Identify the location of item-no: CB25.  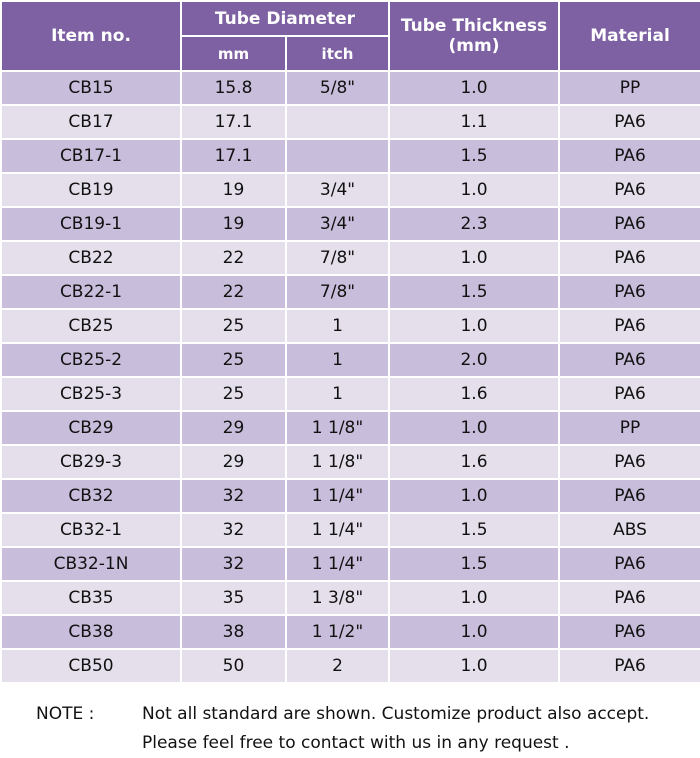
(91, 326).